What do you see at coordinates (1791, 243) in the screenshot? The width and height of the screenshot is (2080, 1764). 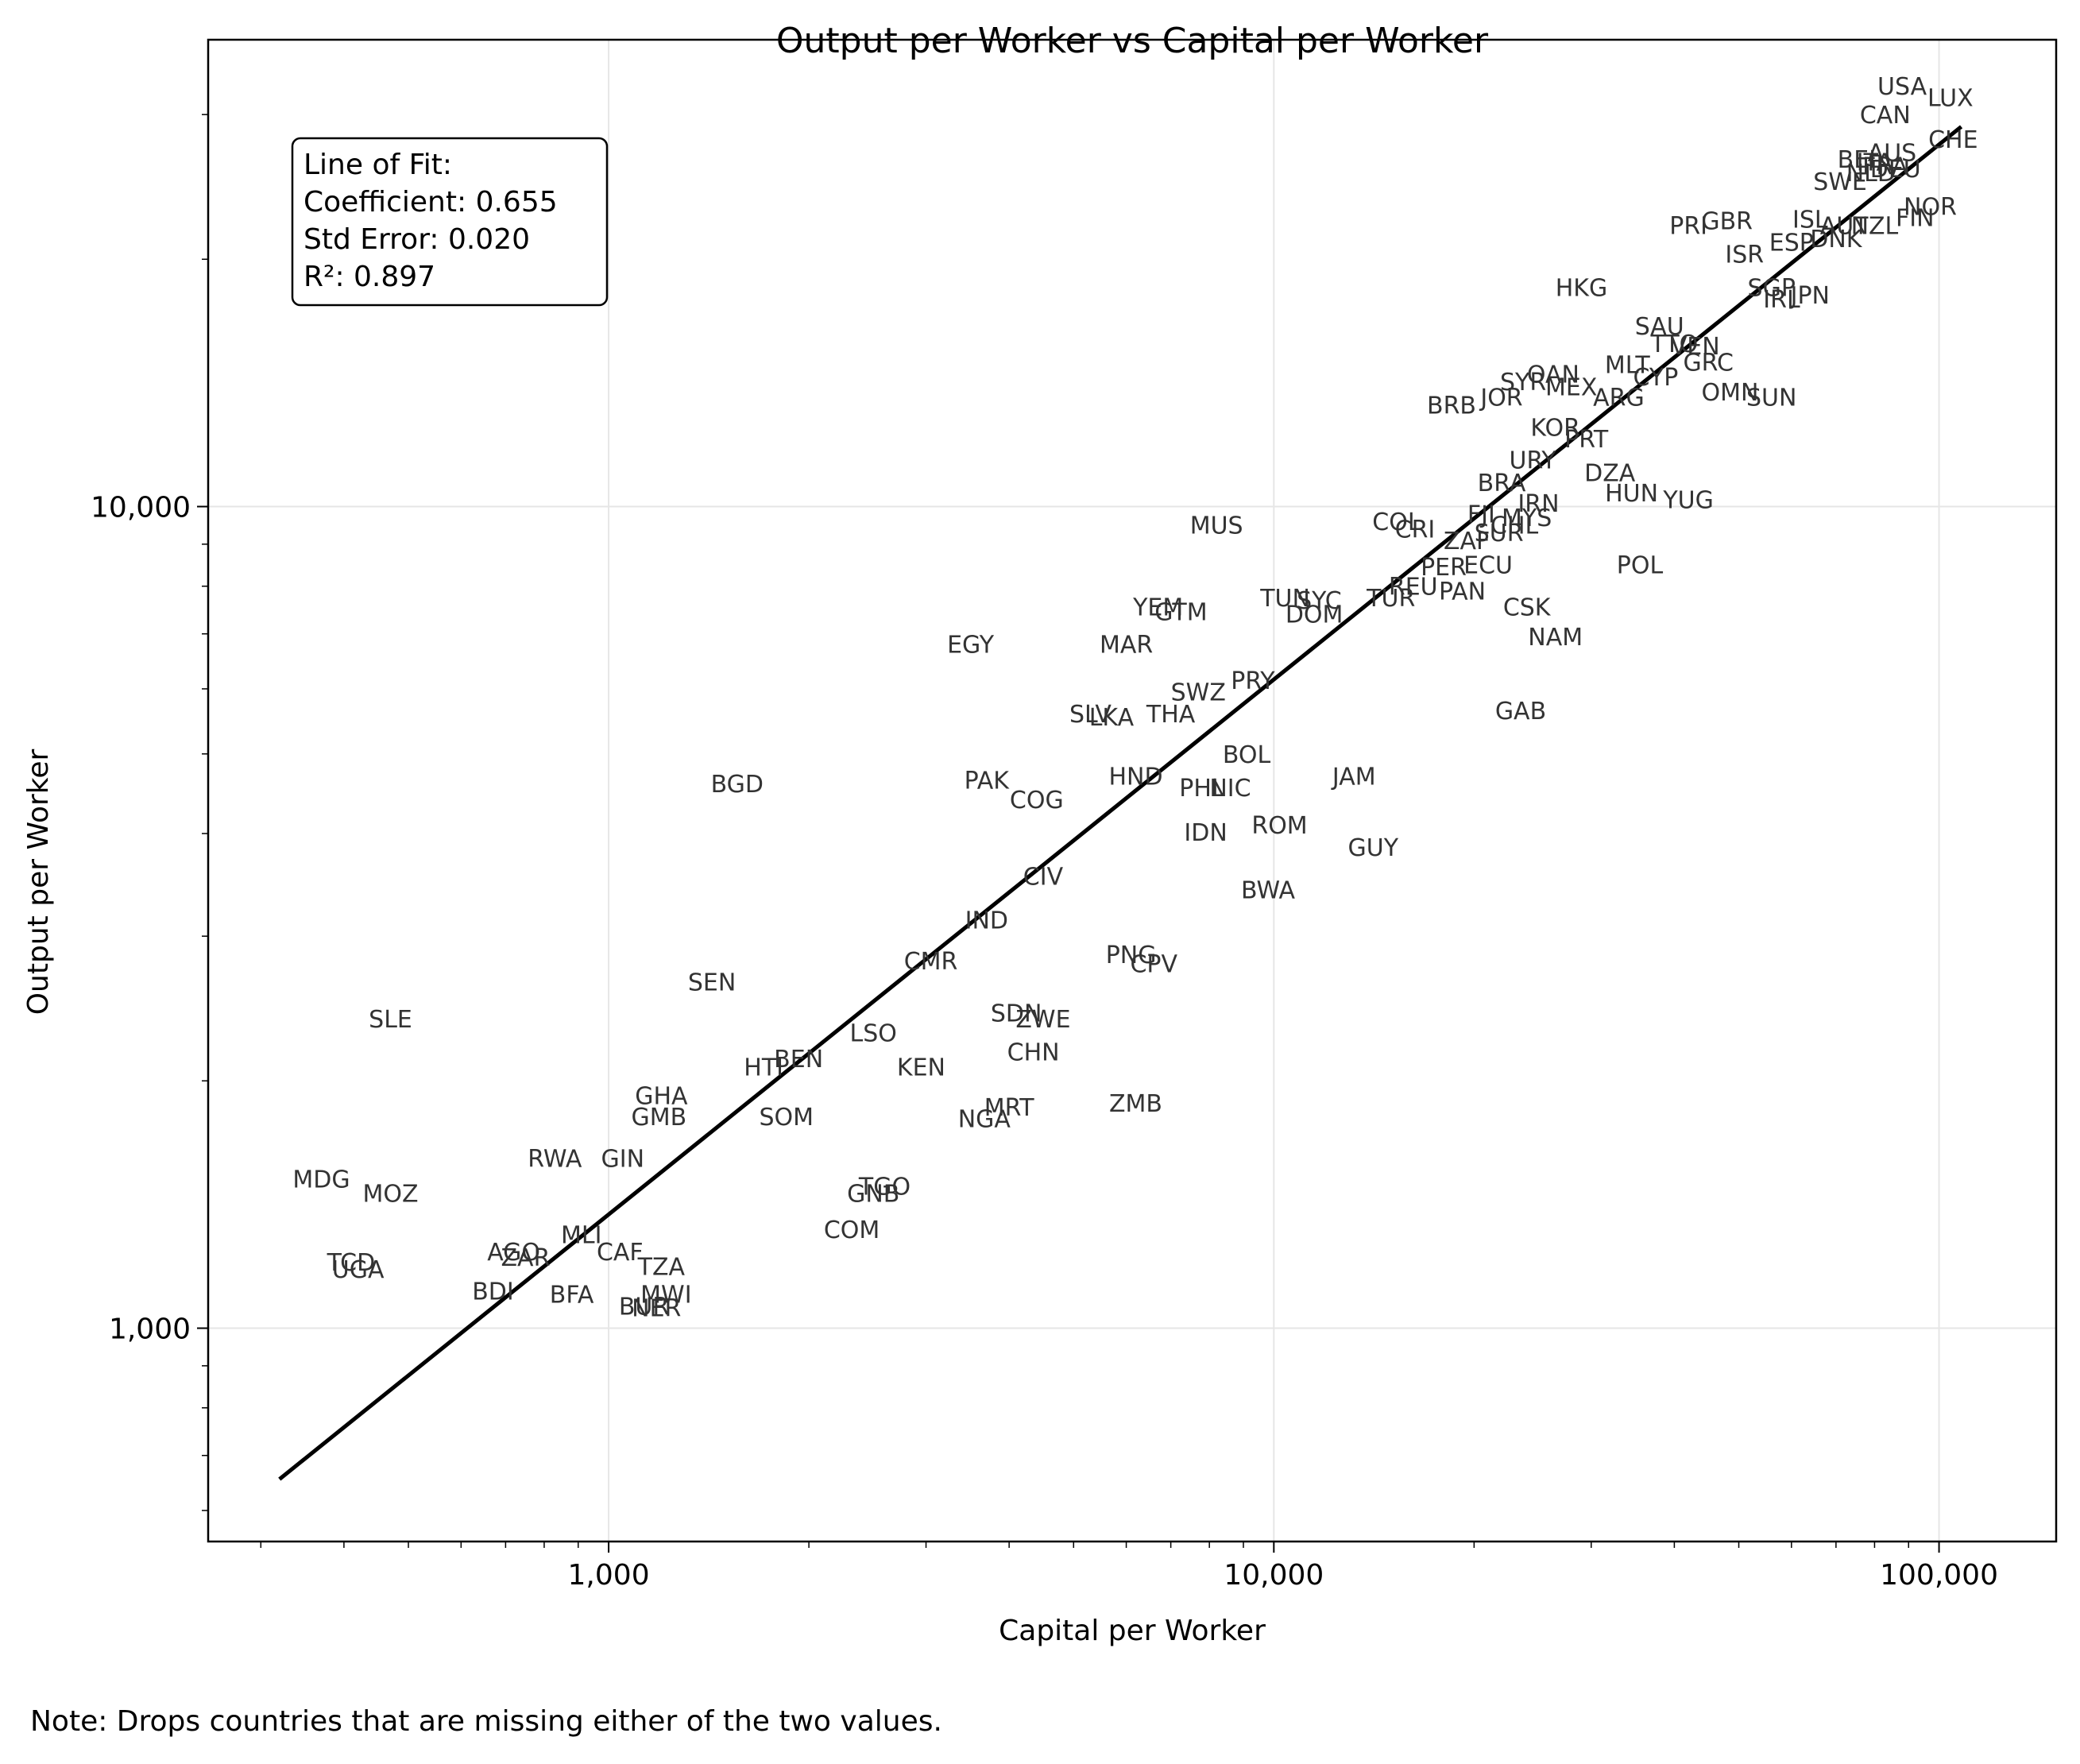 I see `country-point-esp: ESP` at bounding box center [1791, 243].